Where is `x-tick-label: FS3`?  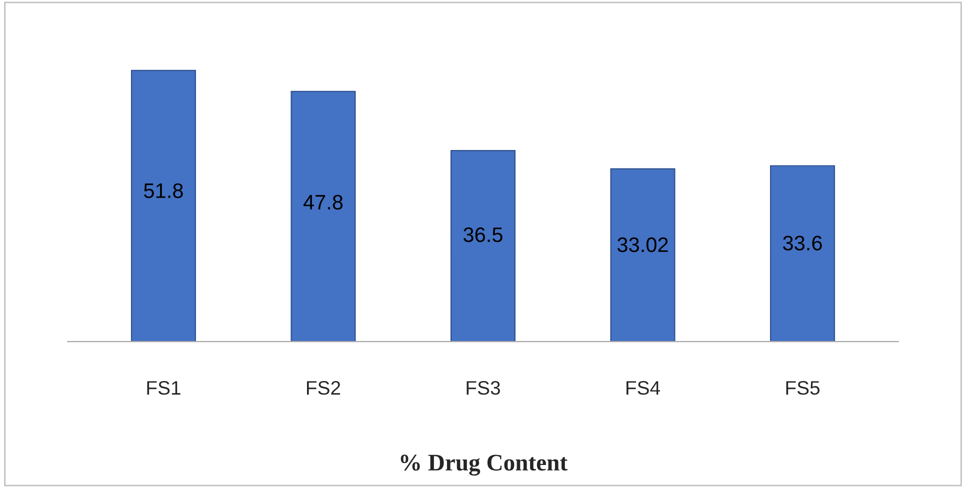 x-tick-label: FS3 is located at coordinates (483, 388).